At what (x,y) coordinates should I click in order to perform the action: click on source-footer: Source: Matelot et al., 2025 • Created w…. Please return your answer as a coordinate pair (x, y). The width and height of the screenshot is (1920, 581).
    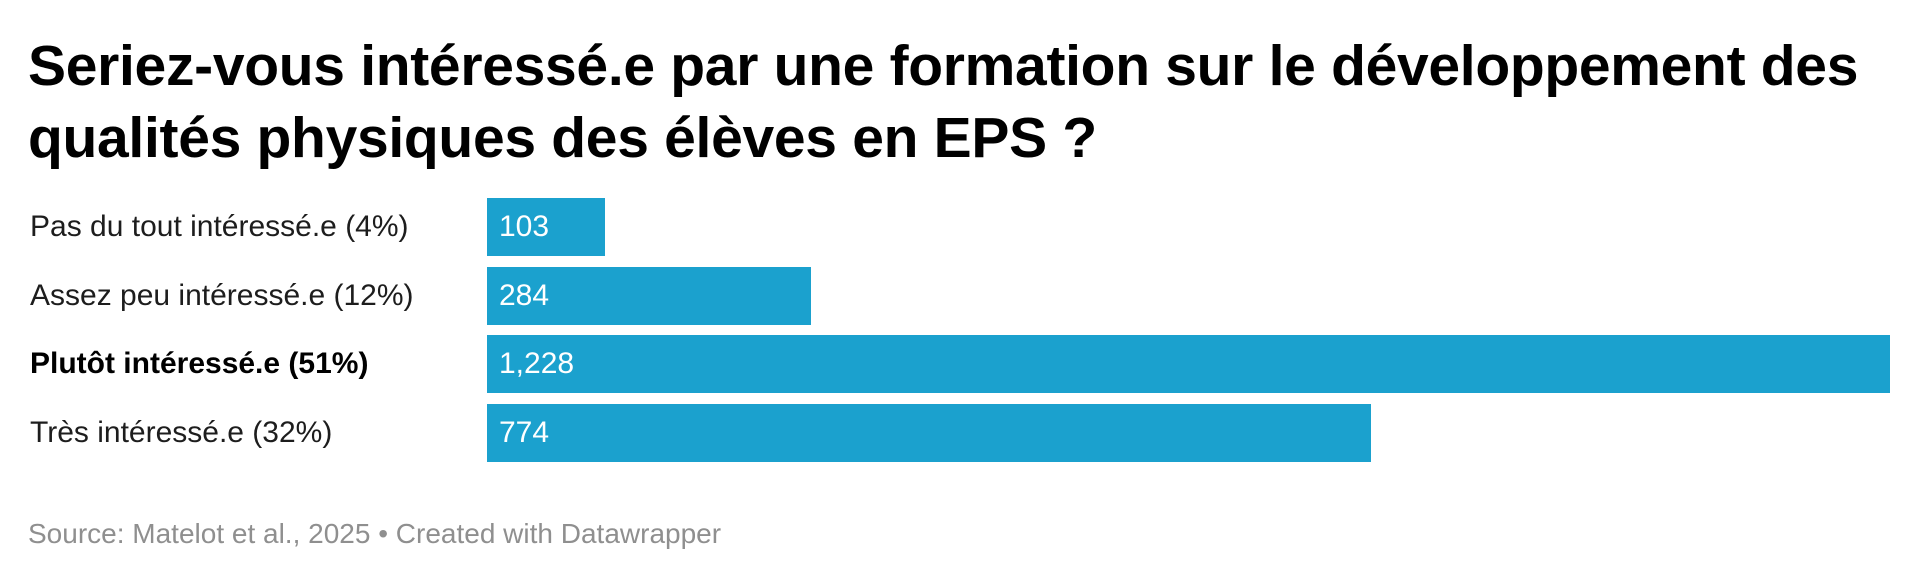
    Looking at the image, I should click on (375, 533).